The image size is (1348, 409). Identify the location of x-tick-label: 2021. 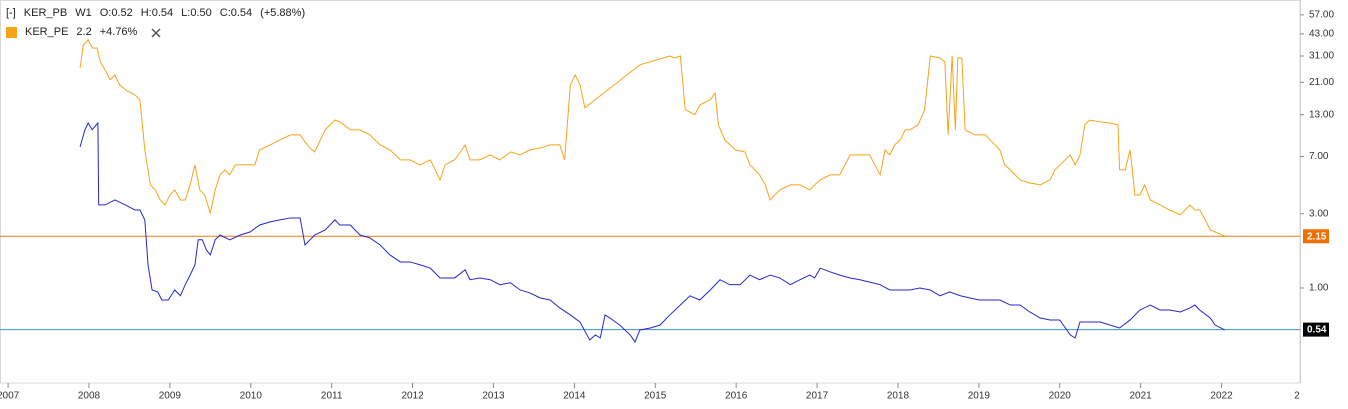
(1141, 396).